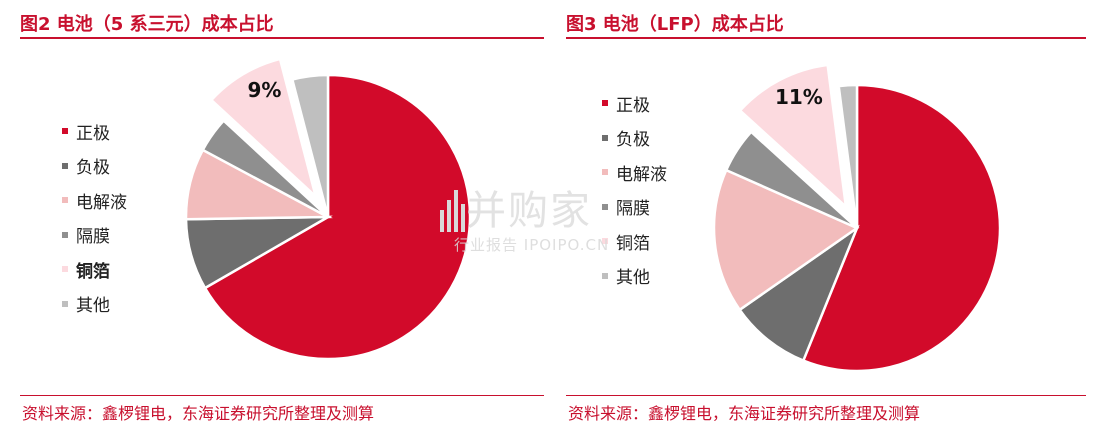  Describe the element at coordinates (799, 97) in the screenshot. I see `data-label: 11%` at that location.